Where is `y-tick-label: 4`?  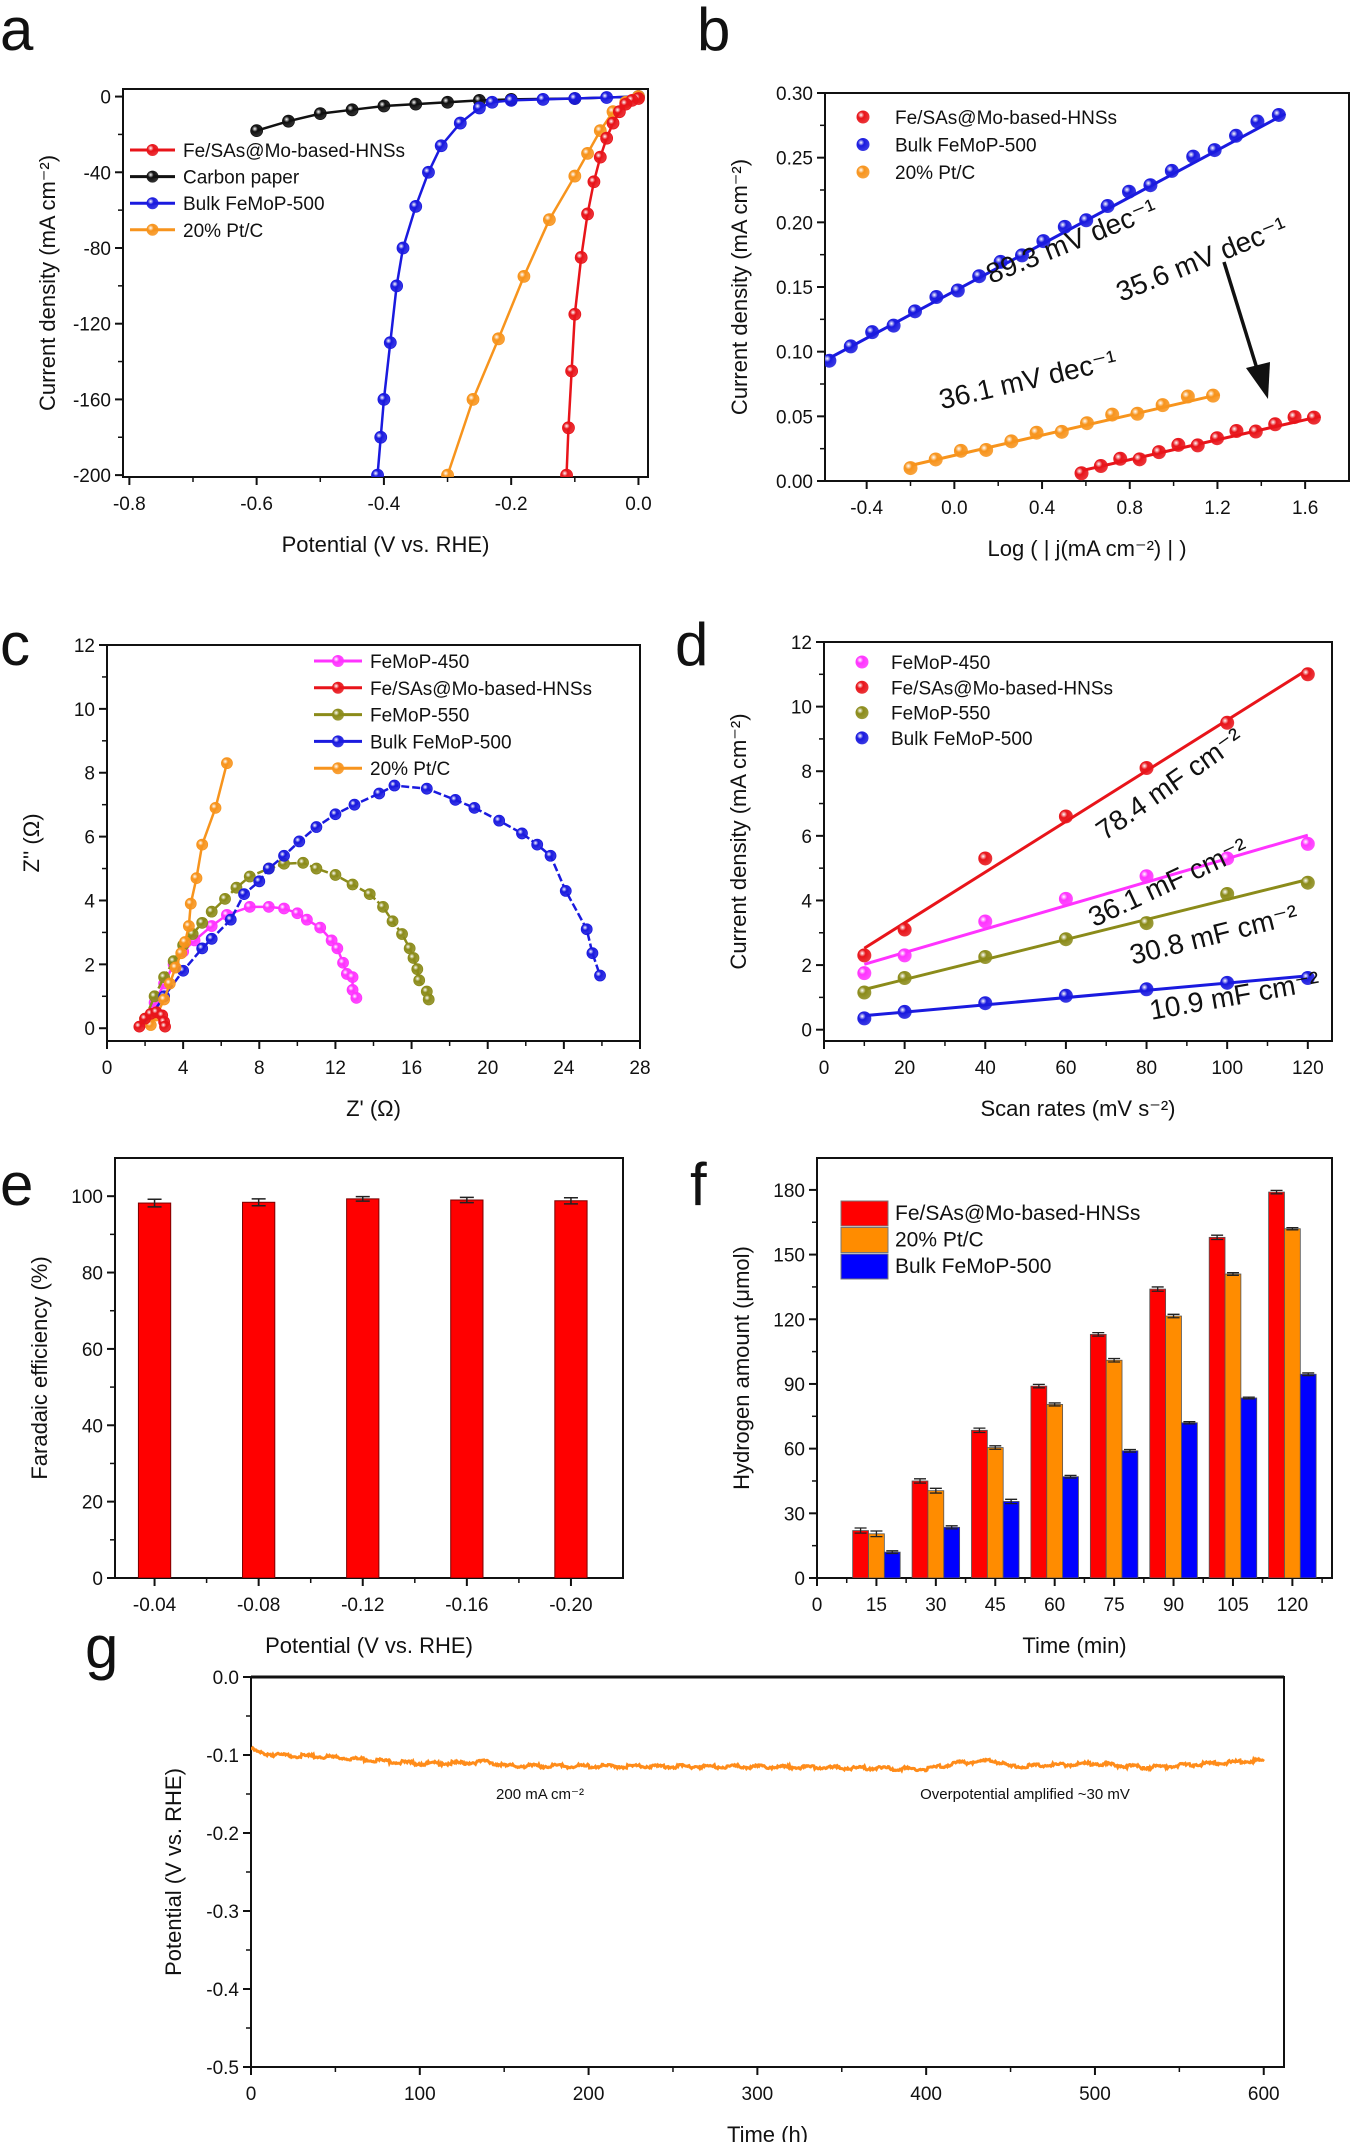
y-tick-label: 4 is located at coordinates (806, 901).